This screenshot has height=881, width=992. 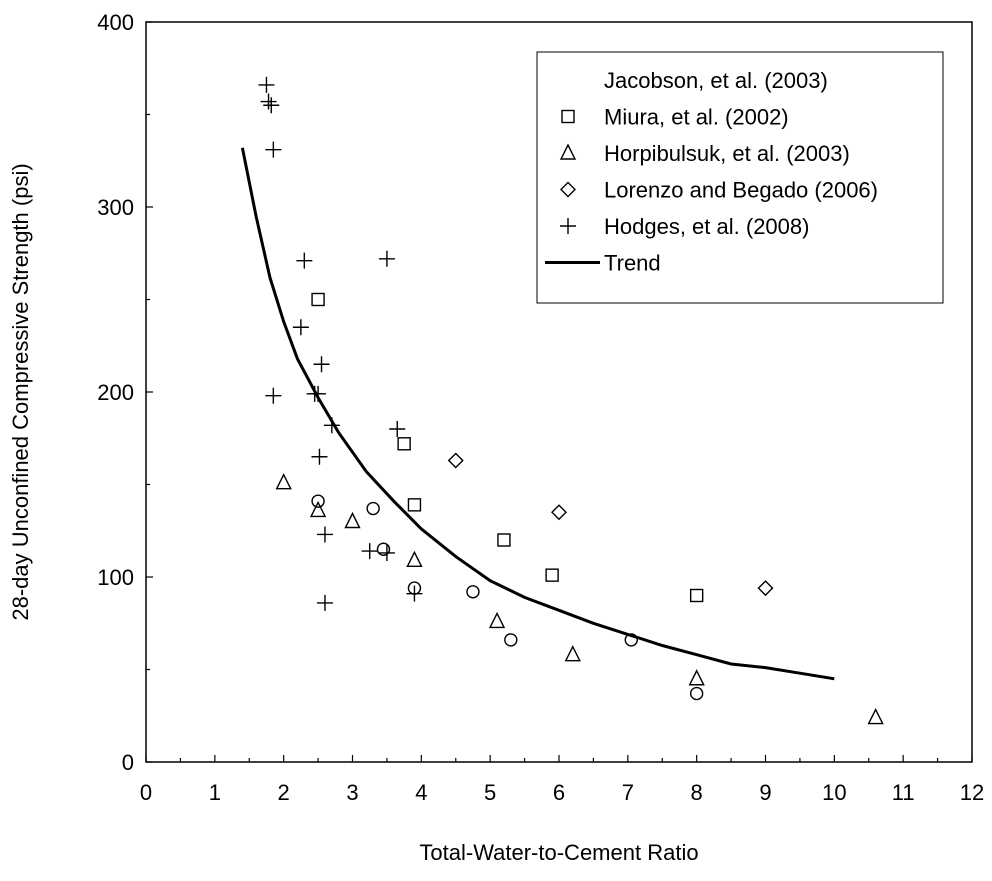 What do you see at coordinates (568, 151) in the screenshot?
I see `legend-triangle-marker` at bounding box center [568, 151].